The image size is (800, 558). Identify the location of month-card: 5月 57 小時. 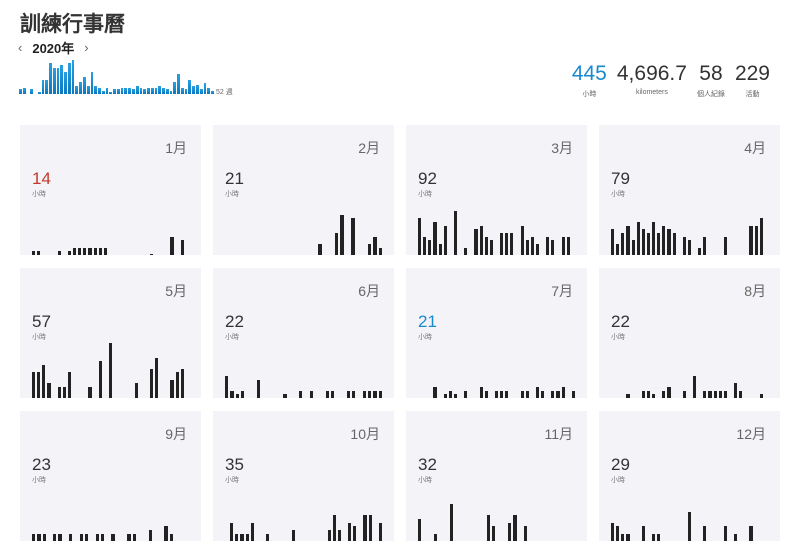
(110, 333).